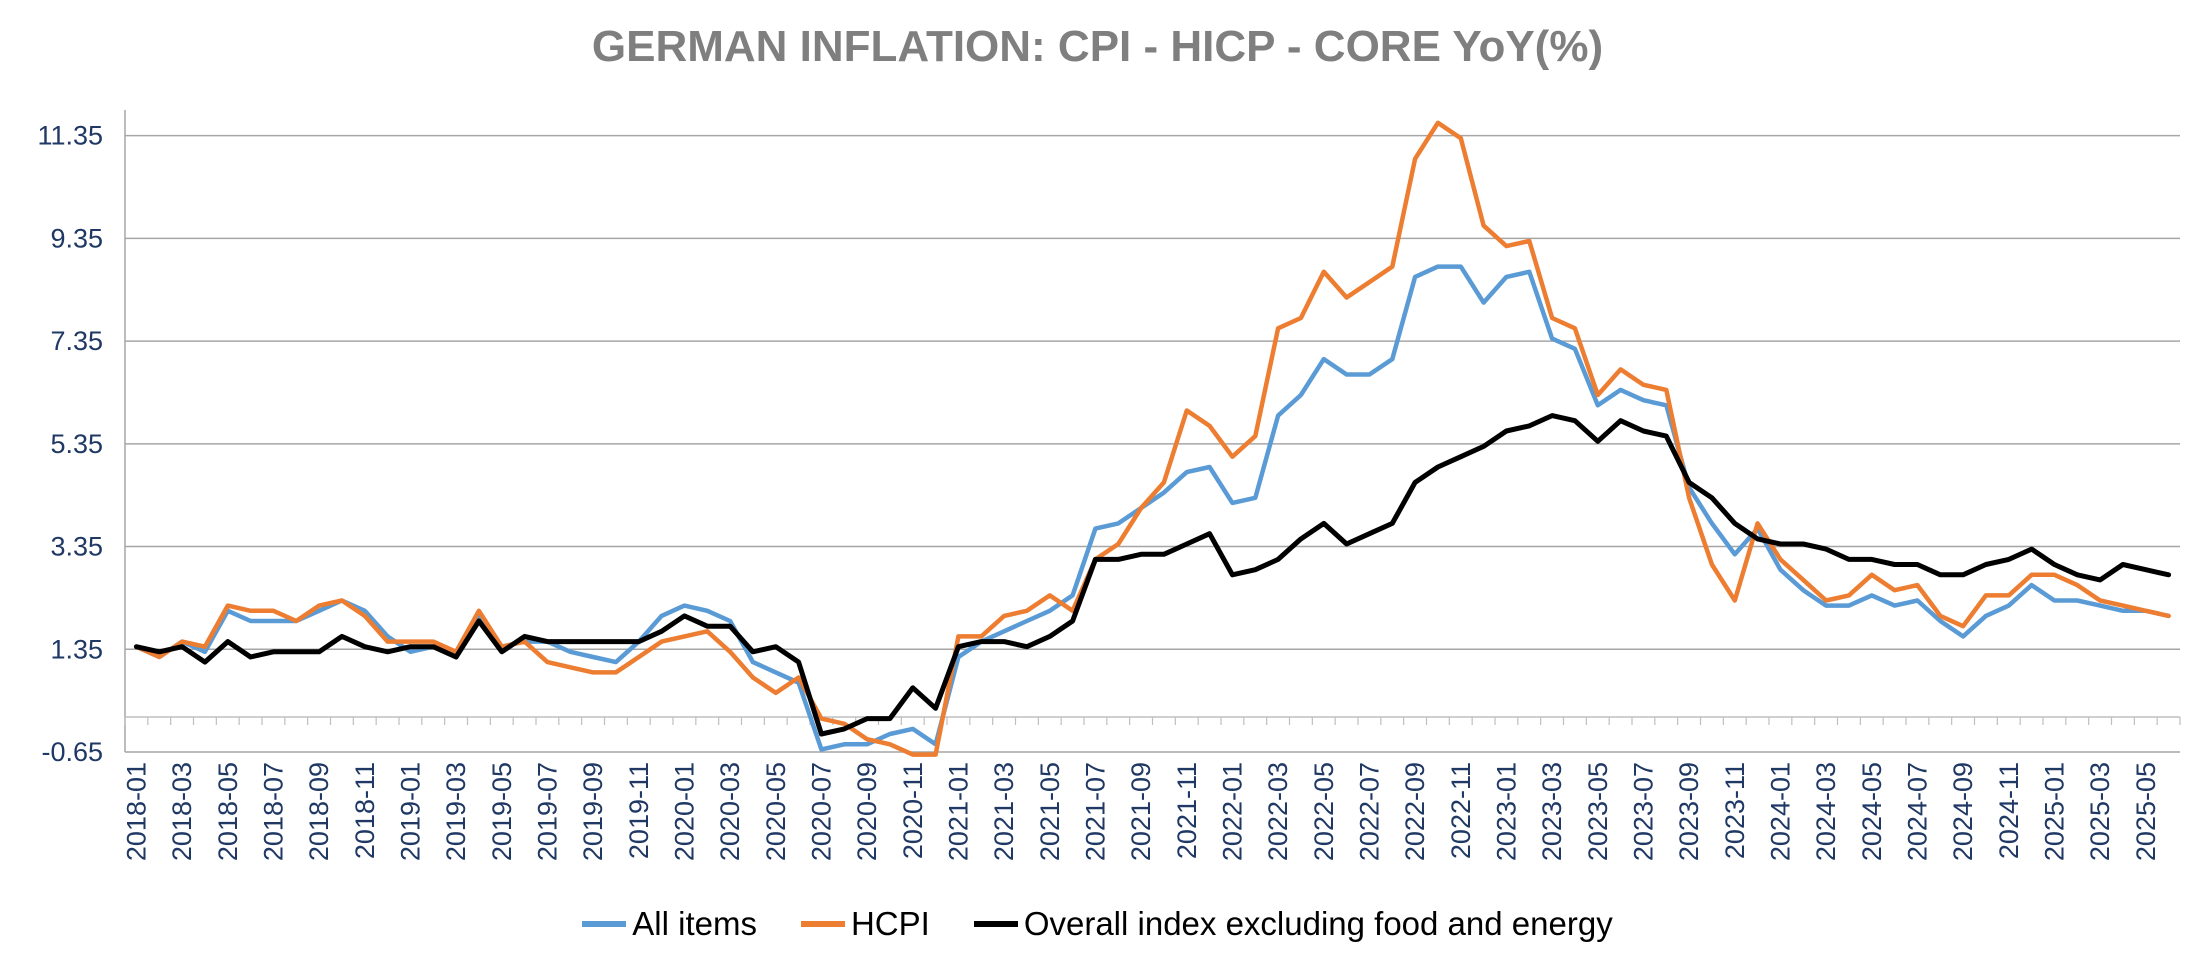 This screenshot has width=2195, height=968. I want to click on x-tick-label: 2018-05, so click(228, 811).